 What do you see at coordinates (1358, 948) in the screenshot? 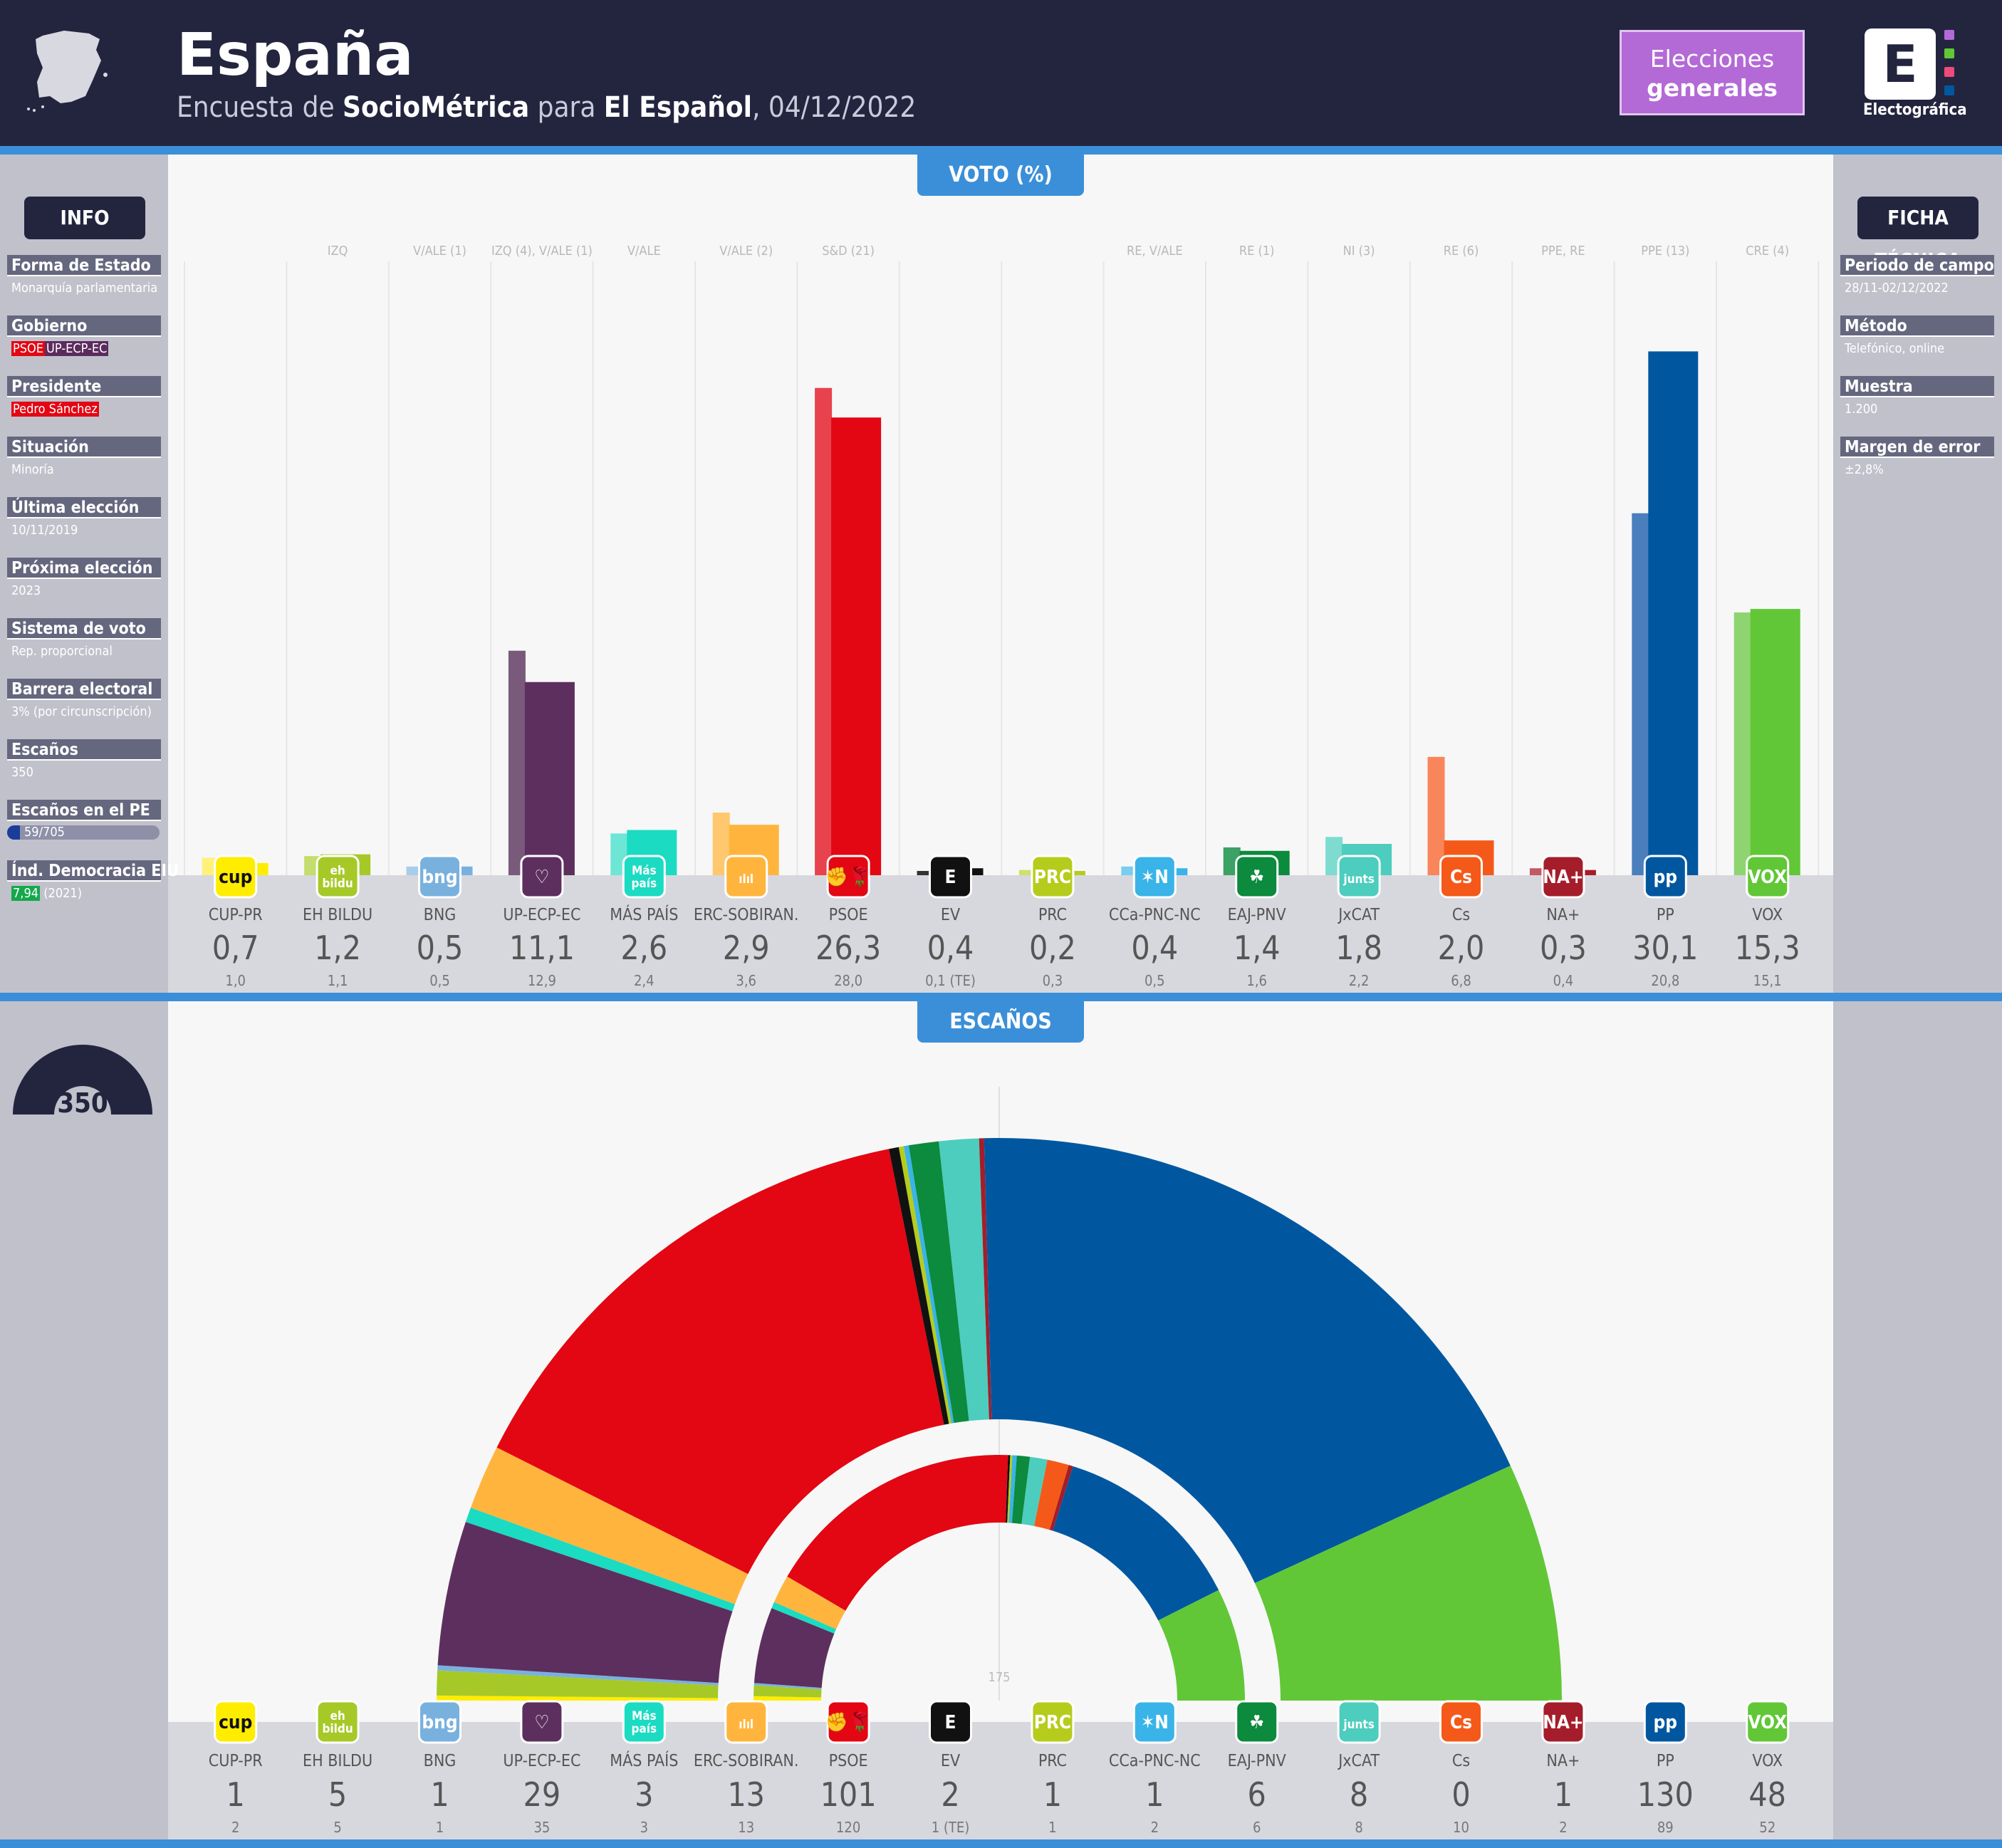
I see `vote-value: 1,8` at bounding box center [1358, 948].